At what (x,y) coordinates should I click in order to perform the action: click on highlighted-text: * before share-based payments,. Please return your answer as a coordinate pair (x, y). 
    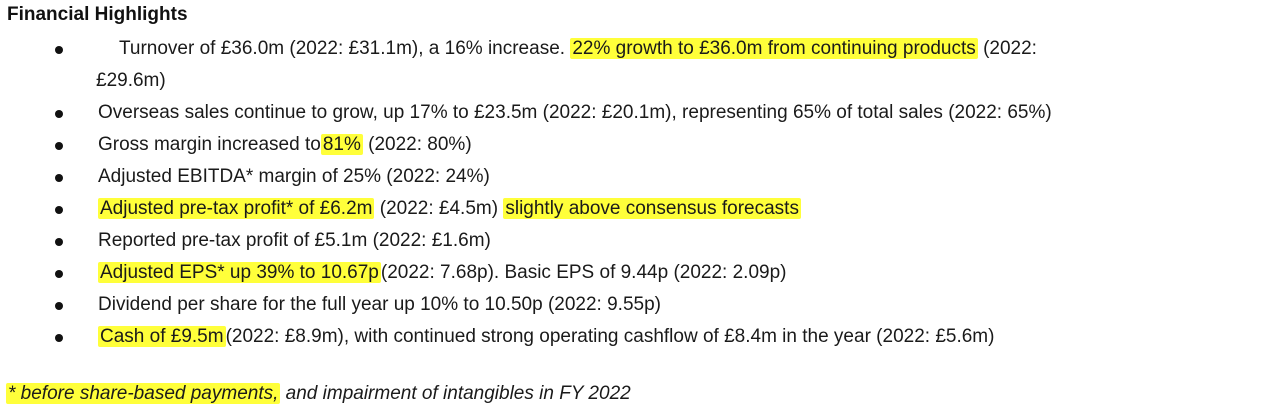
    Looking at the image, I should click on (143, 393).